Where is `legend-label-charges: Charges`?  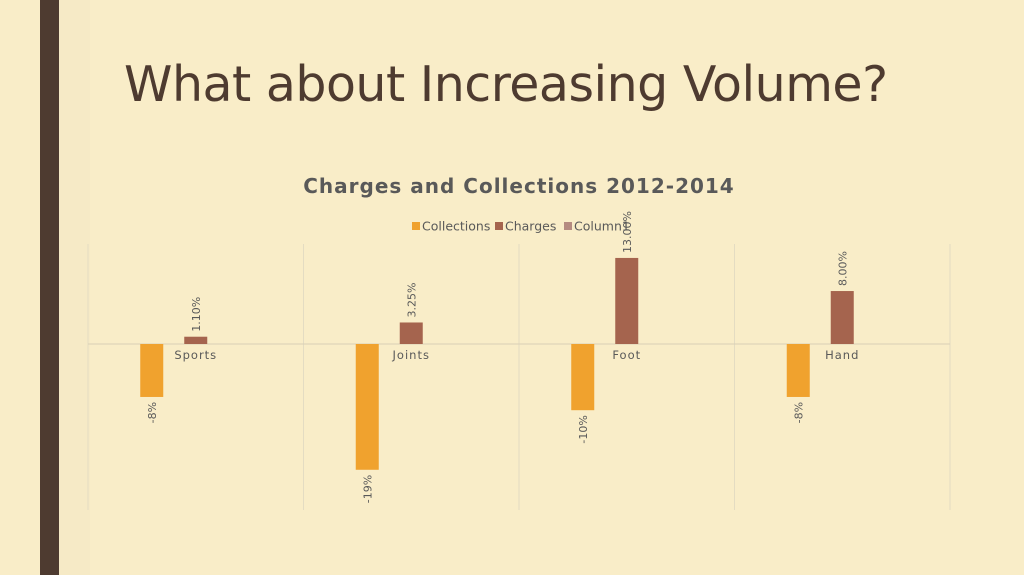 legend-label-charges: Charges is located at coordinates (530, 226).